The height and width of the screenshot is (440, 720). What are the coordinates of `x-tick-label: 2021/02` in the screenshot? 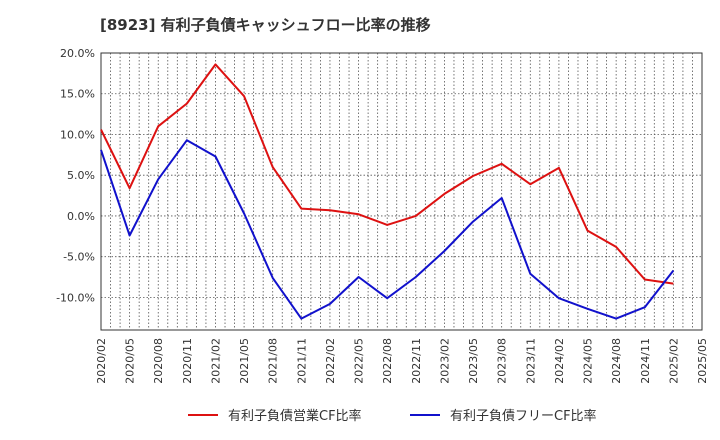 It's located at (215, 361).